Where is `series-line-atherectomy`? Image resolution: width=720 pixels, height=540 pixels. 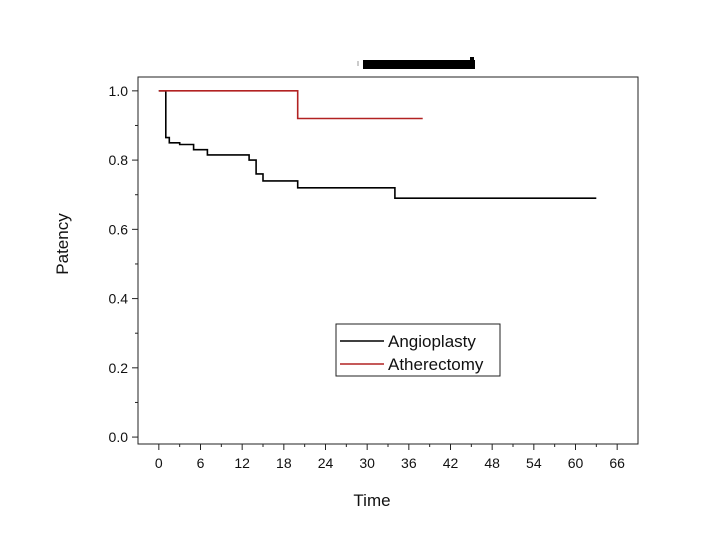 series-line-atherectomy is located at coordinates (290, 105).